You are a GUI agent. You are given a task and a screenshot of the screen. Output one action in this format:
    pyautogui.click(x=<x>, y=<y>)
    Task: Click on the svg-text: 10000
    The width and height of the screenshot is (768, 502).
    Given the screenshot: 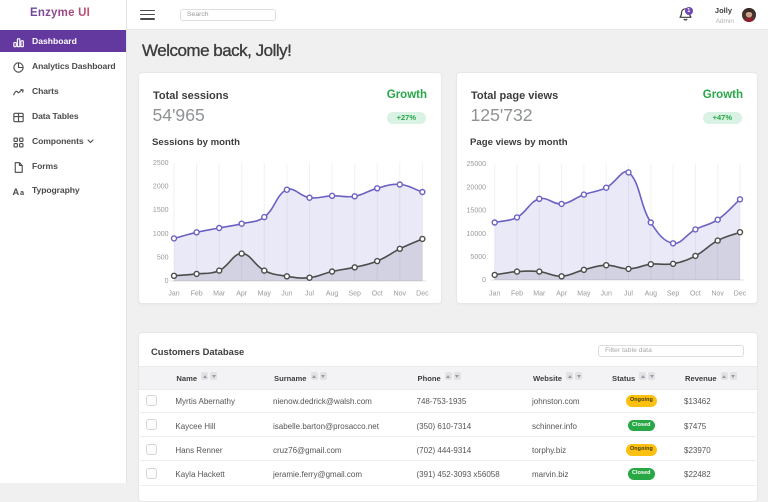 What is the action you would take?
    pyautogui.click(x=477, y=234)
    